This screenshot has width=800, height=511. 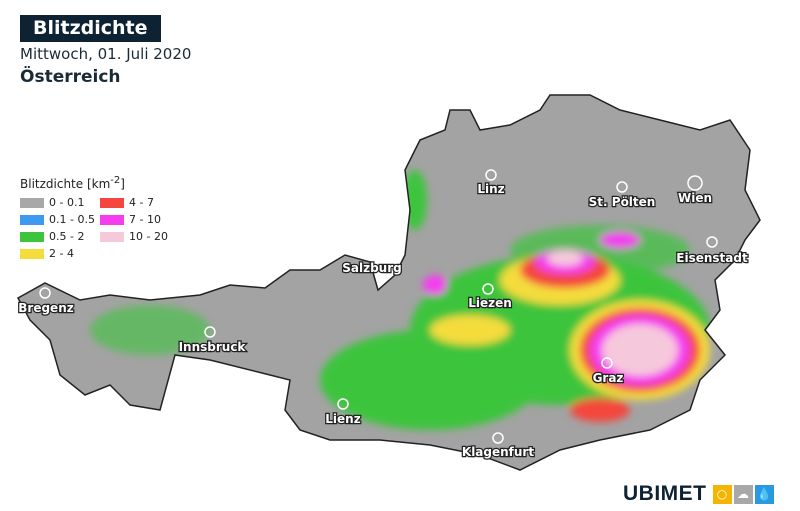 I want to click on legend-item: 0.5 - 2, so click(x=60, y=236).